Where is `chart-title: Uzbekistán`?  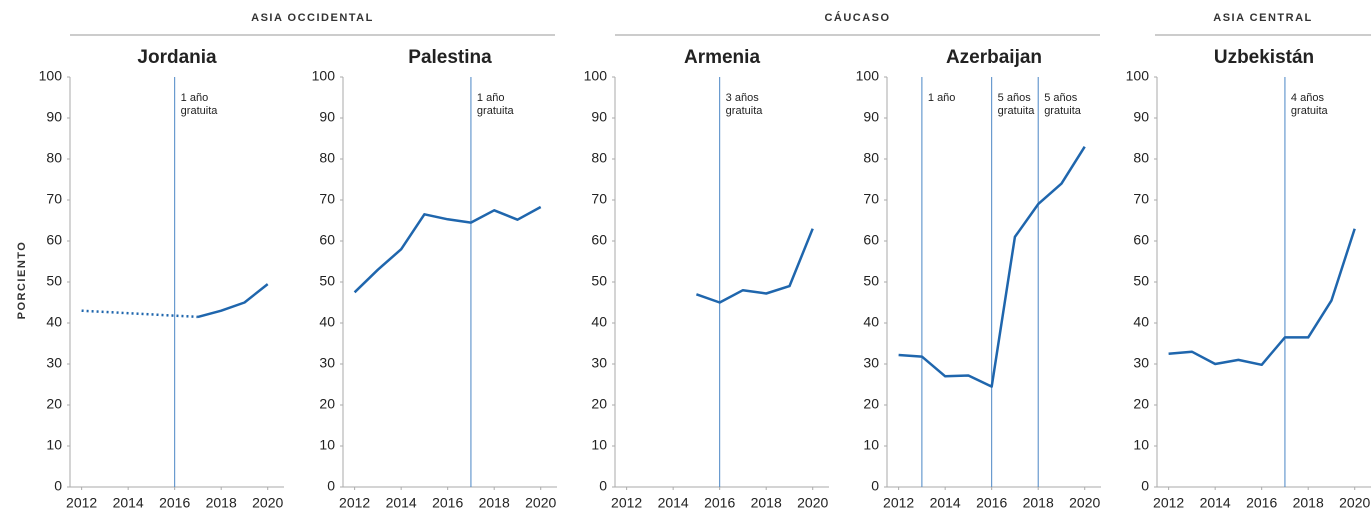
chart-title: Uzbekistán is located at coordinates (1264, 57).